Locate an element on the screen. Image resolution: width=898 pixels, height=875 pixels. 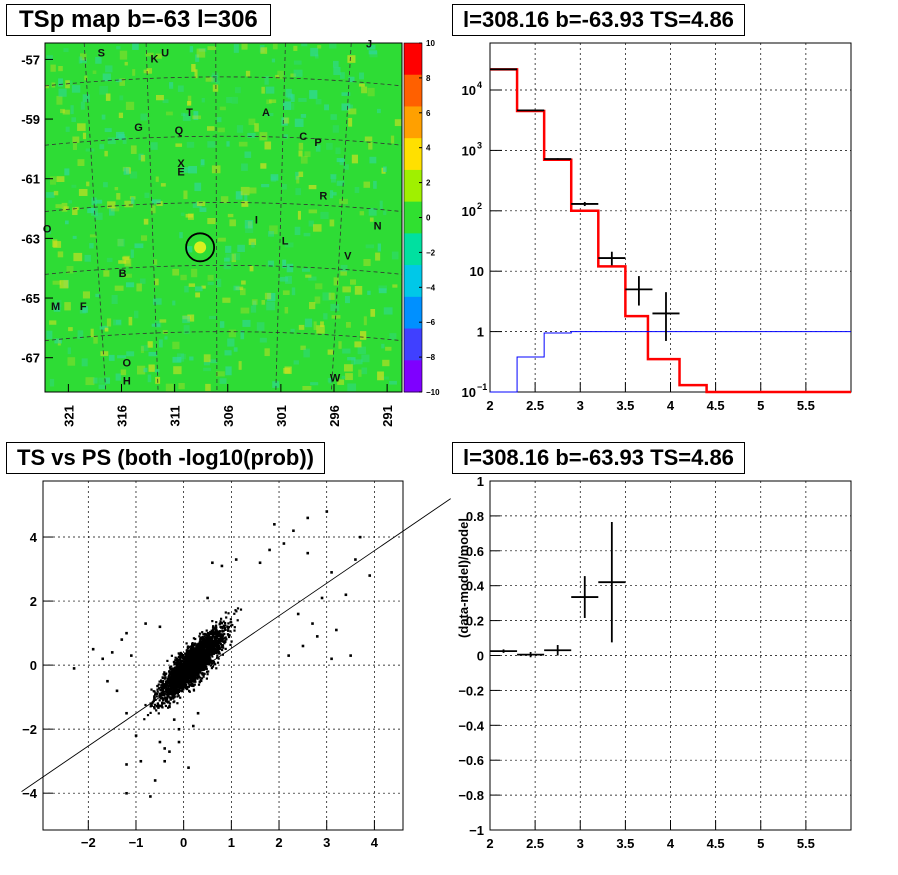
colorbar-band is located at coordinates (413, 122).